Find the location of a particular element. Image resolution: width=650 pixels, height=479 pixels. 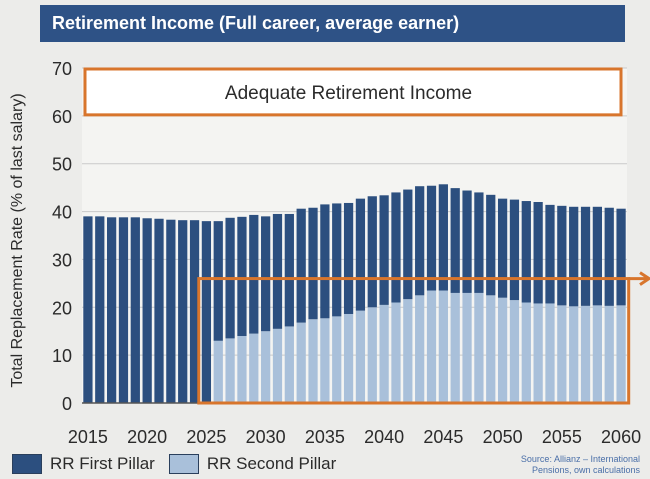

x-tick-label-2045: 2045 is located at coordinates (443, 437).